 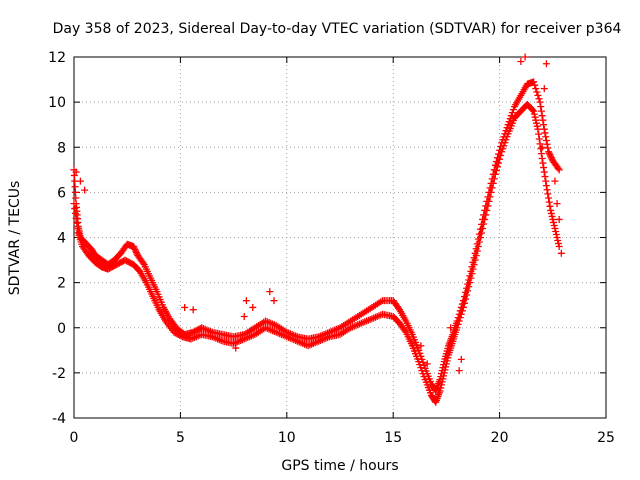 I want to click on y-tick-label: 6, so click(x=61, y=193).